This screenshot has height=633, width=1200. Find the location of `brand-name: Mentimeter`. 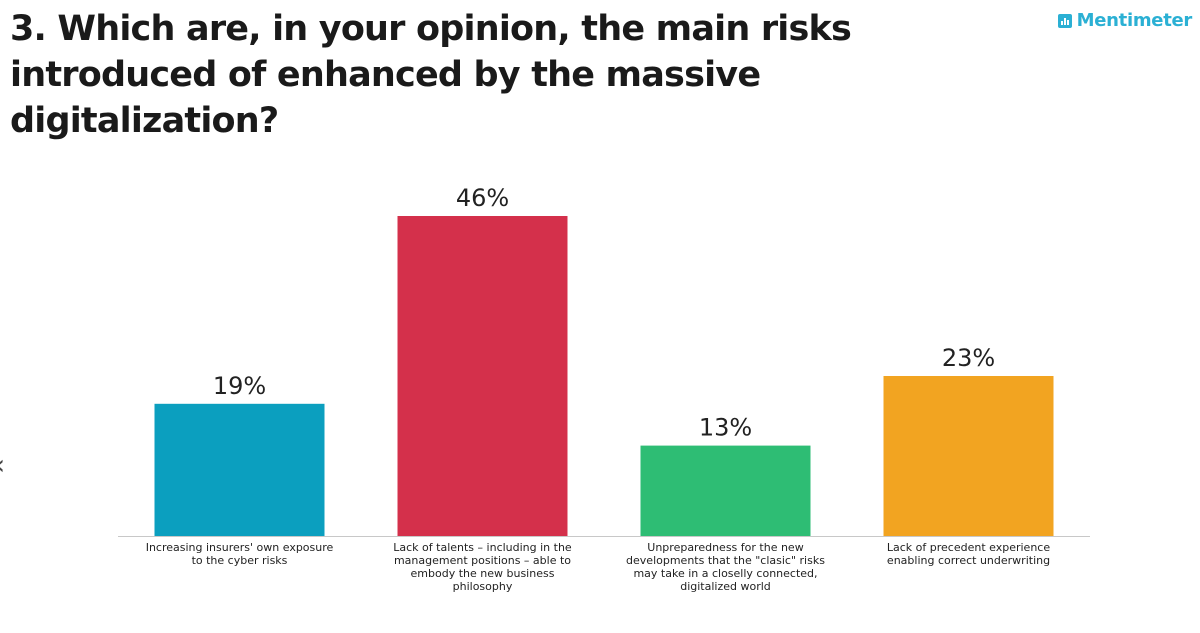

brand-name: Mentimeter is located at coordinates (1134, 20).